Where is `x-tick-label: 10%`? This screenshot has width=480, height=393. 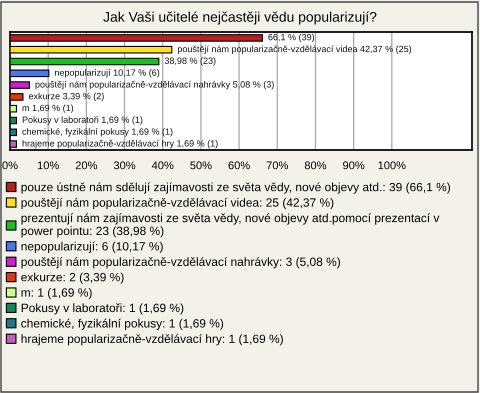 x-tick-label: 10% is located at coordinates (48, 165).